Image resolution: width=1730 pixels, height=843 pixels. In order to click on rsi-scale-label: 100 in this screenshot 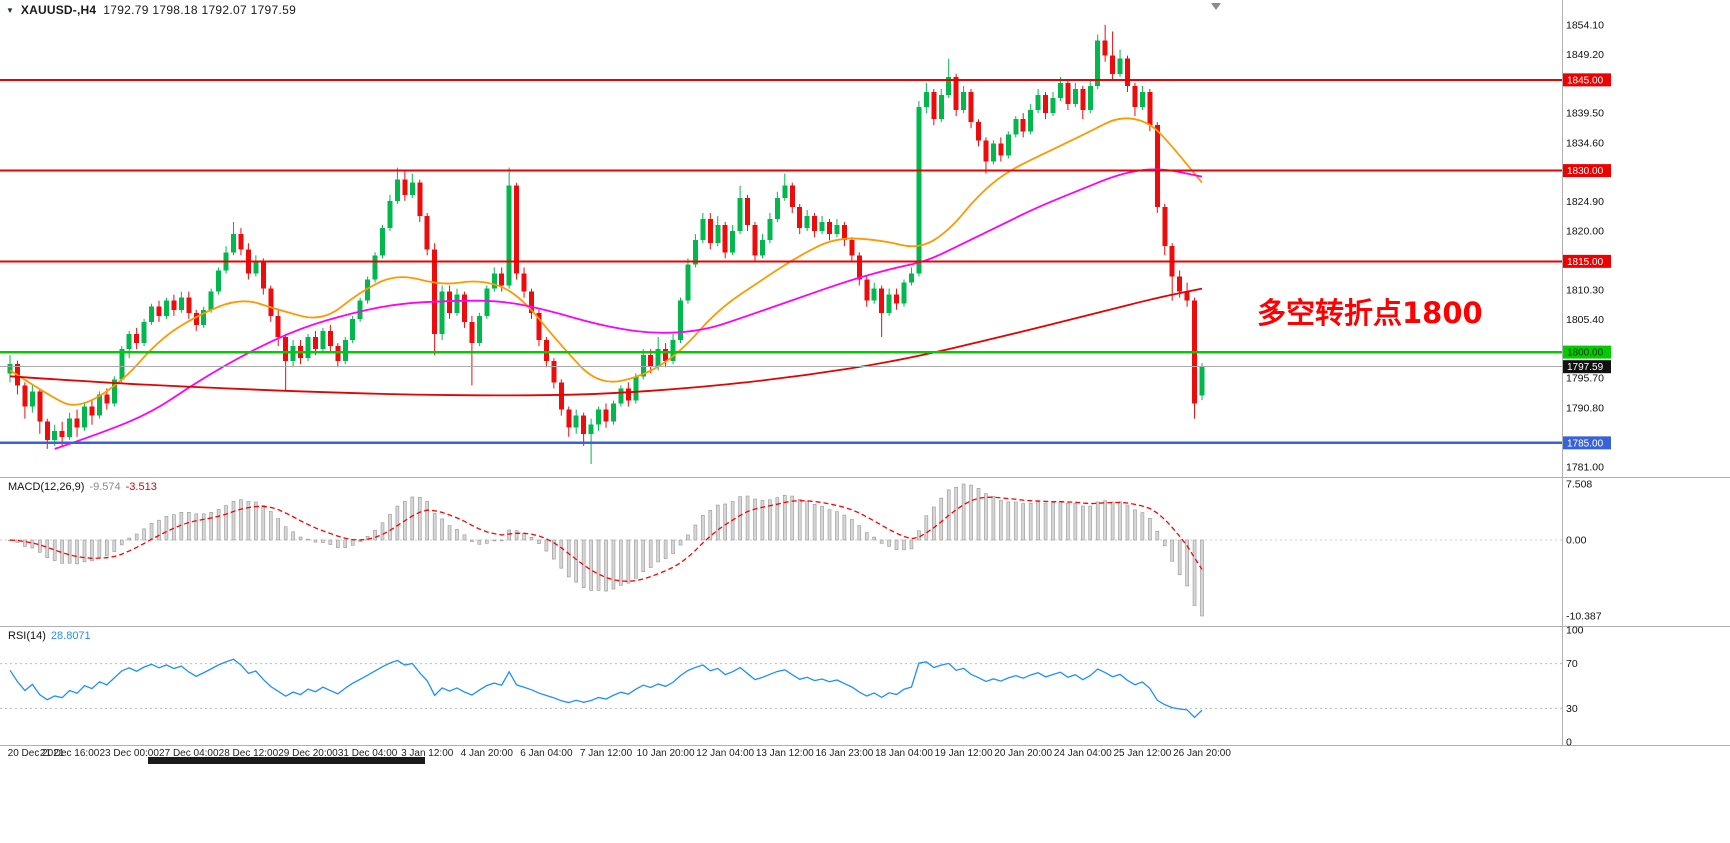, I will do `click(1575, 631)`.